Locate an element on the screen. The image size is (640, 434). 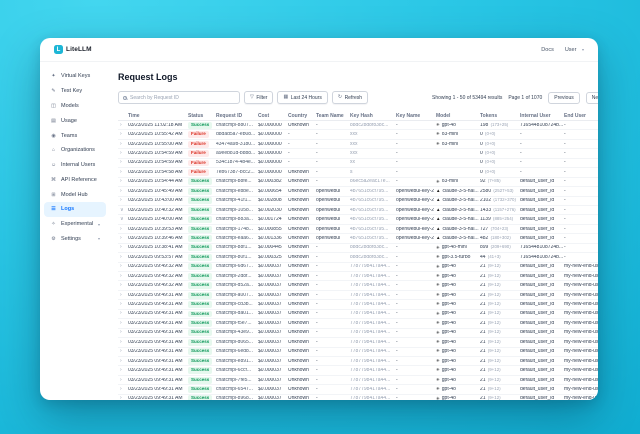
cell-cost: $0.000037 is located at coordinates (270, 276).